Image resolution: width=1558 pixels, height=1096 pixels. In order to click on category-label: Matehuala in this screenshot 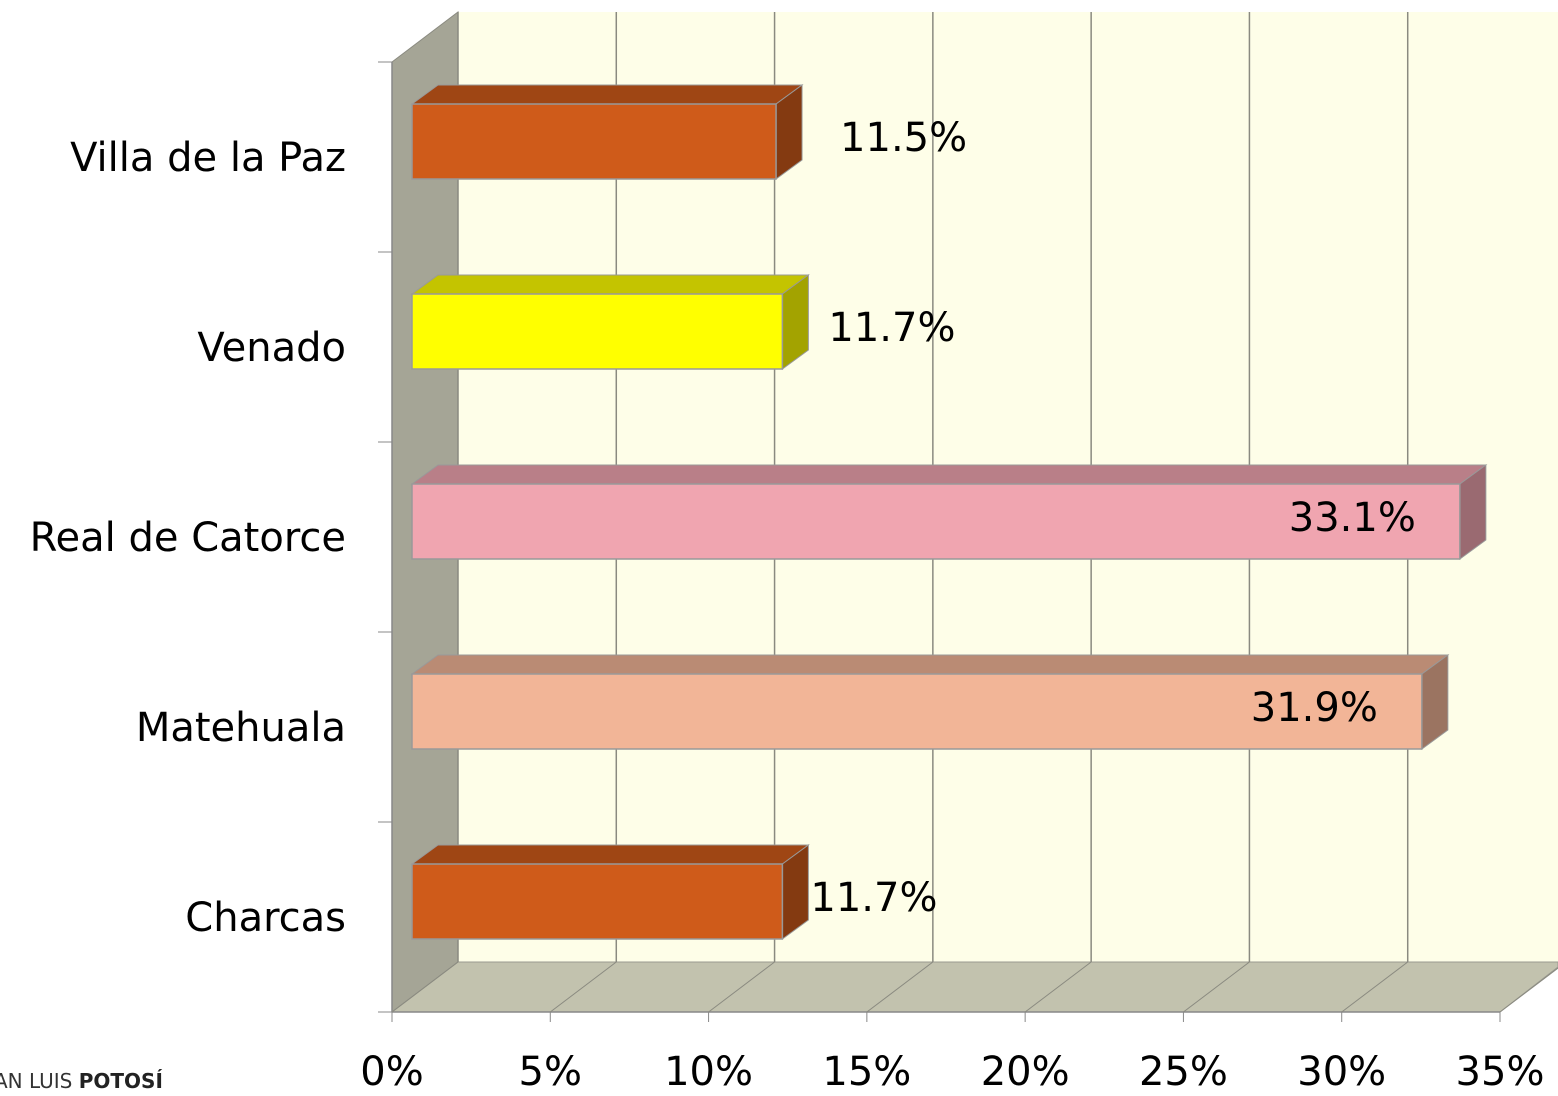, I will do `click(241, 728)`.